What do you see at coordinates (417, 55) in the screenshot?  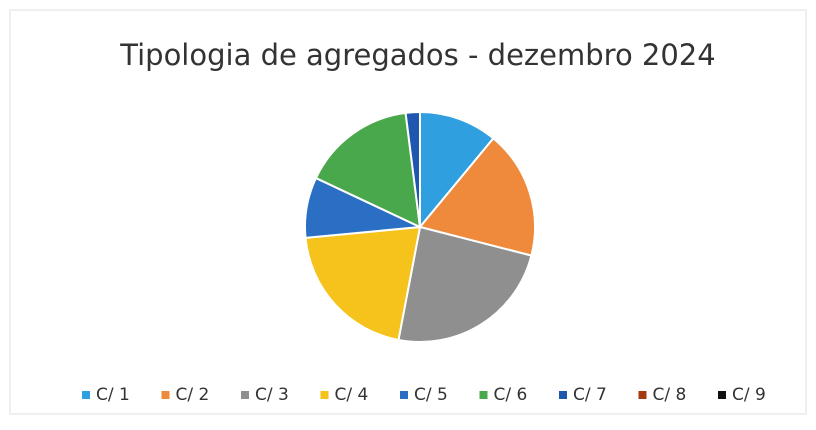 I see `chart-title: Tipologia de agregados - dezembro 2024` at bounding box center [417, 55].